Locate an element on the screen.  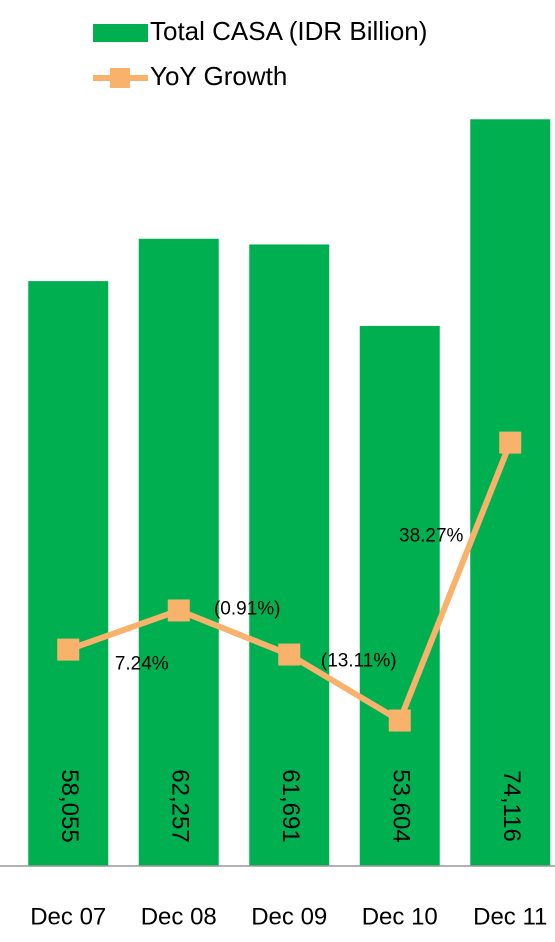
bar-value-label: 58,055 is located at coordinates (69, 805).